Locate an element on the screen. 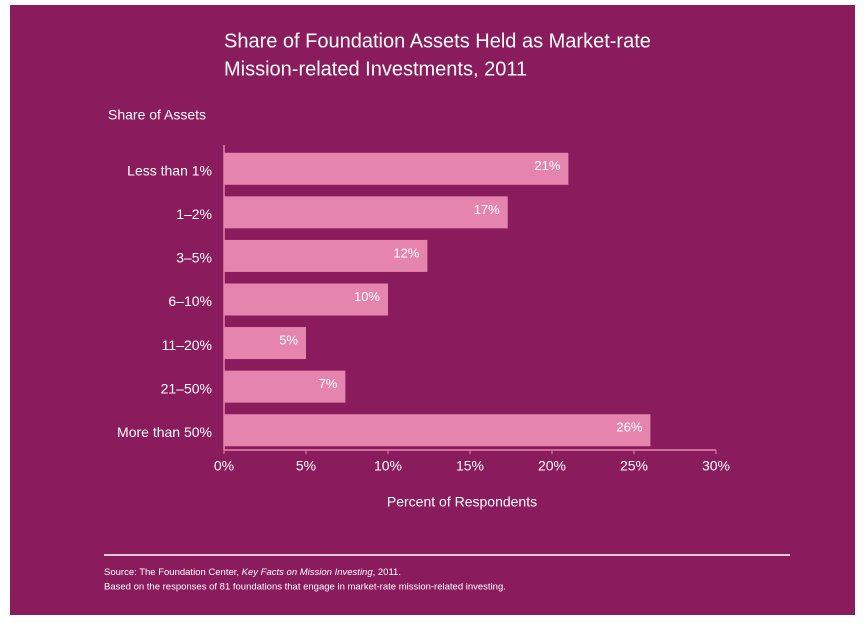  value-label: 5% is located at coordinates (288, 340).